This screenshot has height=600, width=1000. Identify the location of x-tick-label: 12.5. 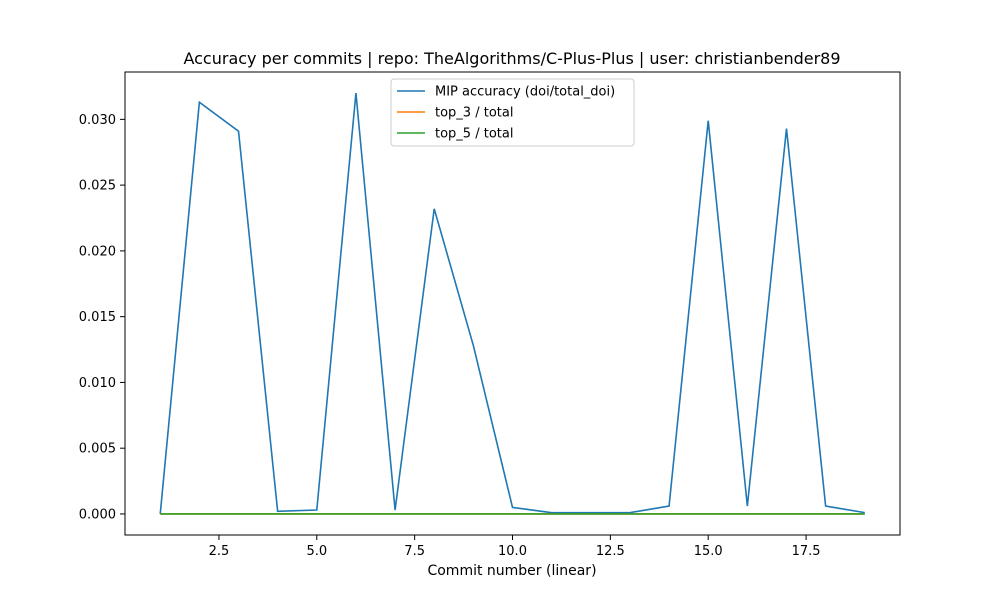
(610, 551).